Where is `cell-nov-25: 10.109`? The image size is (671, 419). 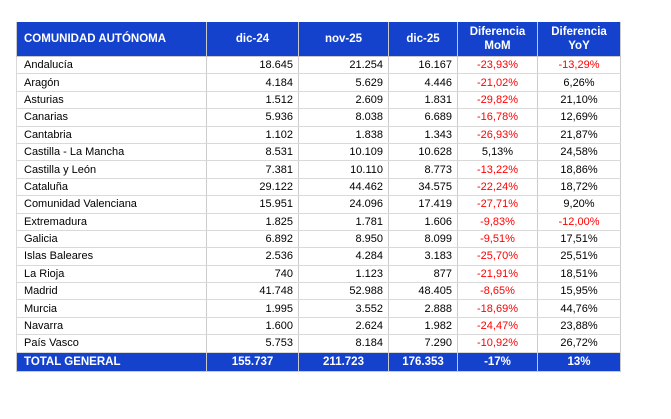 cell-nov-25: 10.109 is located at coordinates (343, 152).